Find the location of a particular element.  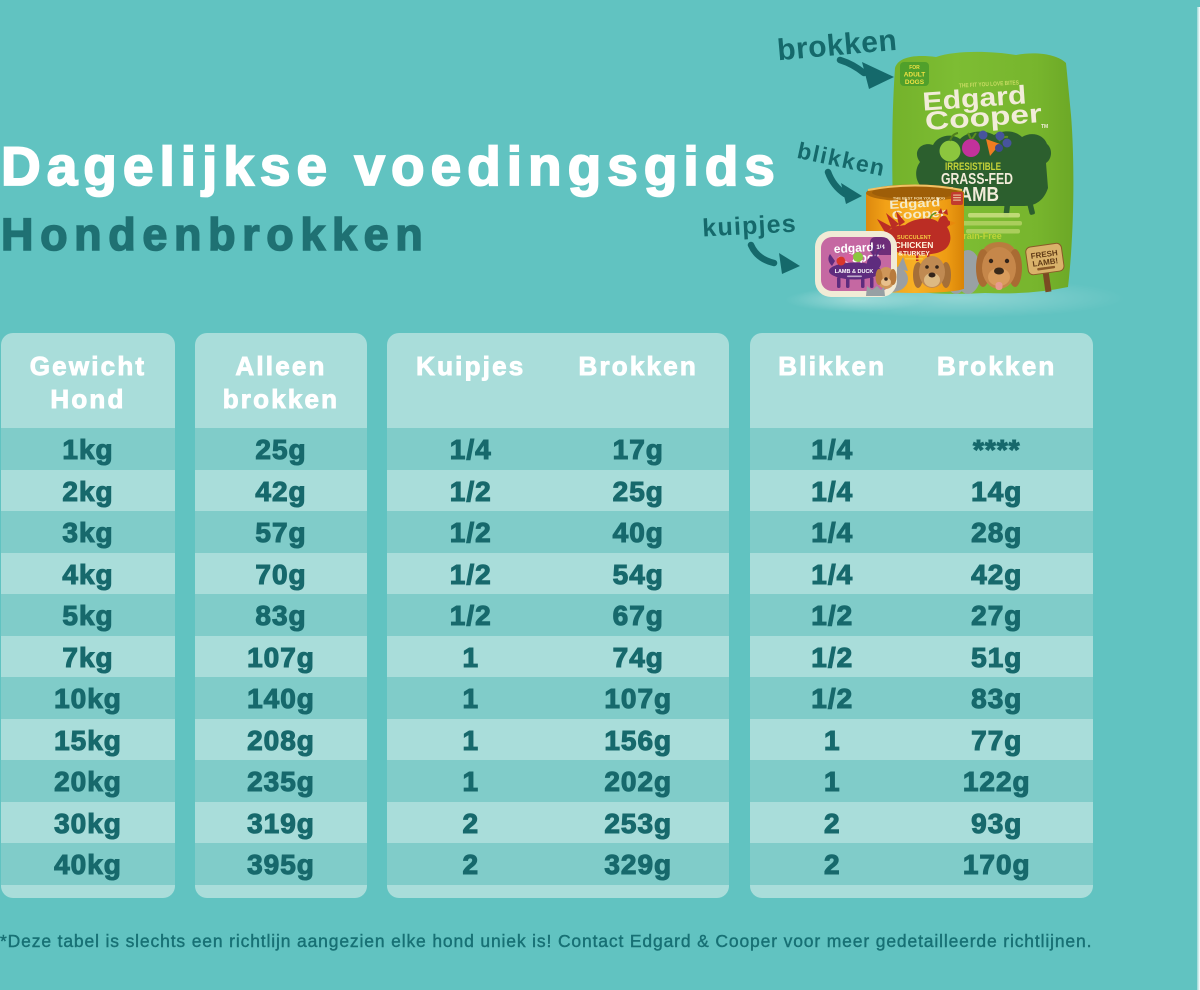

svg-text: CHICKEN is located at coordinates (914, 245).